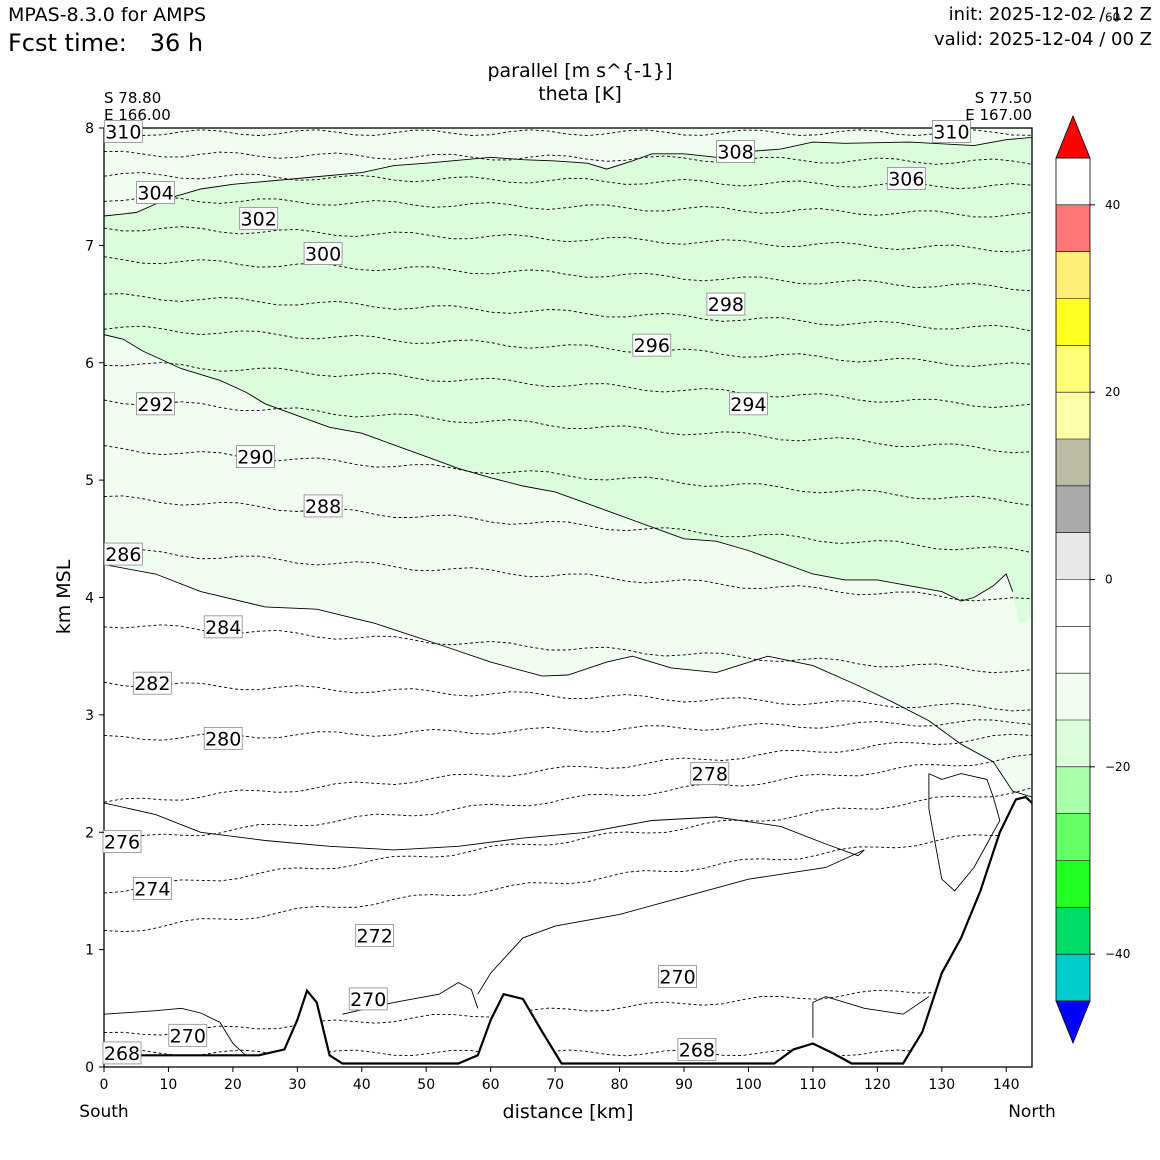 Image resolution: width=1160 pixels, height=1160 pixels. Describe the element at coordinates (123, 133) in the screenshot. I see `theta-label-text: 310` at that location.